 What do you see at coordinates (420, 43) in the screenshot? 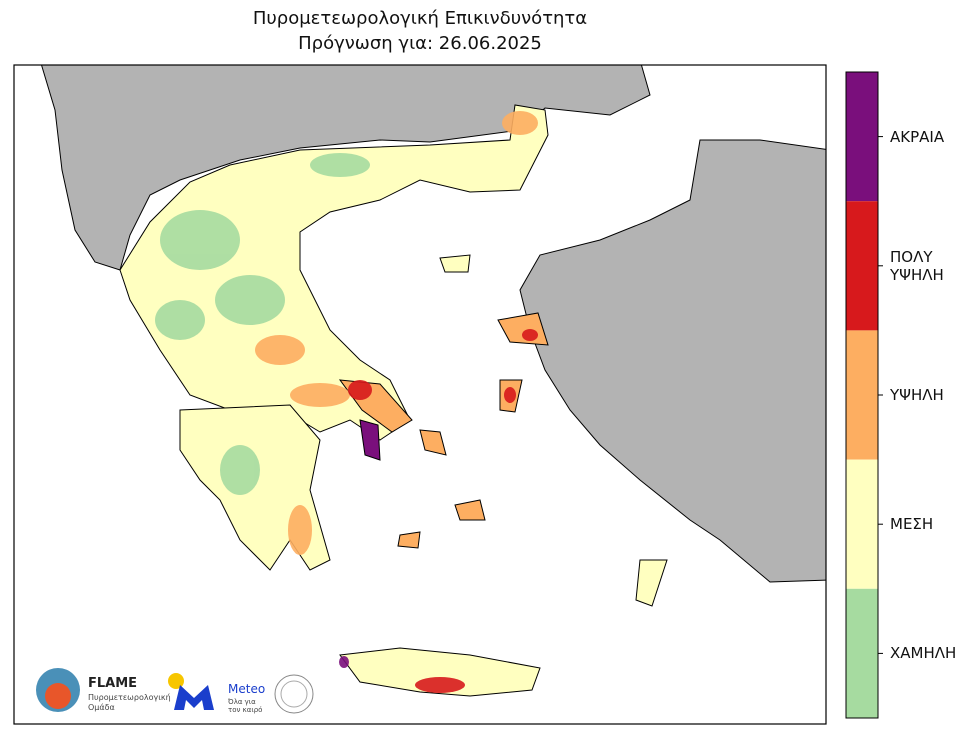
I see `subtitle: Πρόγνωση για: 26.06.2025` at bounding box center [420, 43].